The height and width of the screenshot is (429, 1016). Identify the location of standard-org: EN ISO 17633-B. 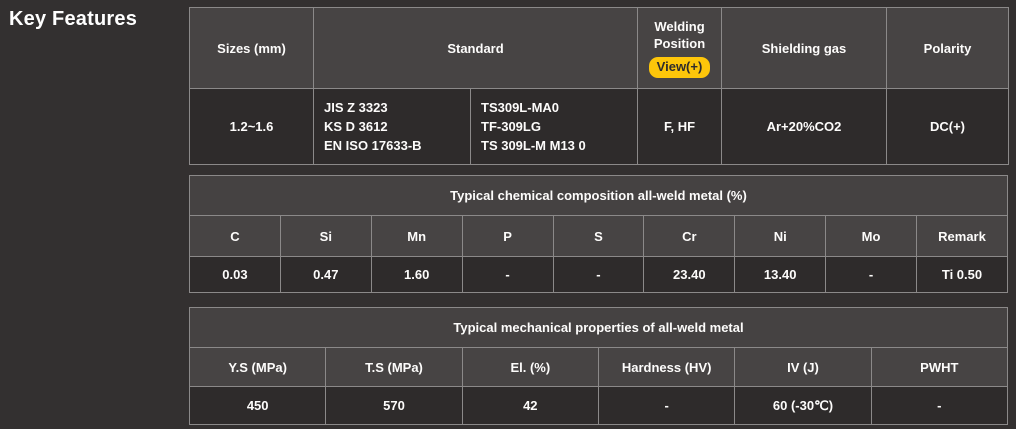
(373, 145).